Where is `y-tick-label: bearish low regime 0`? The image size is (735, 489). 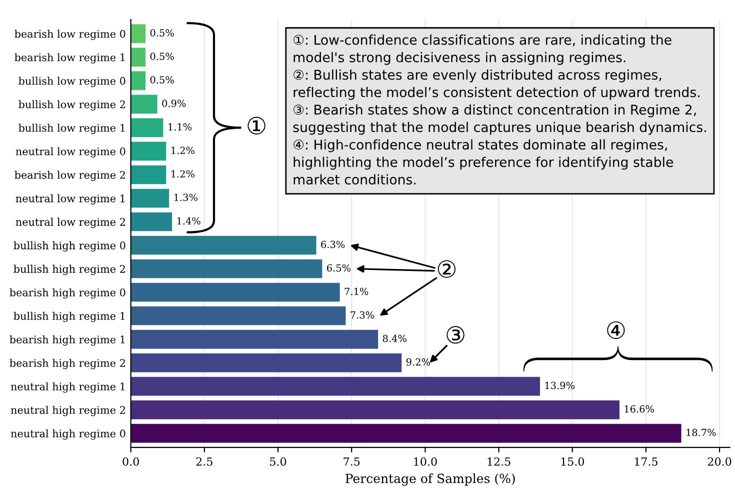 y-tick-label: bearish low regime 0 is located at coordinates (70, 35).